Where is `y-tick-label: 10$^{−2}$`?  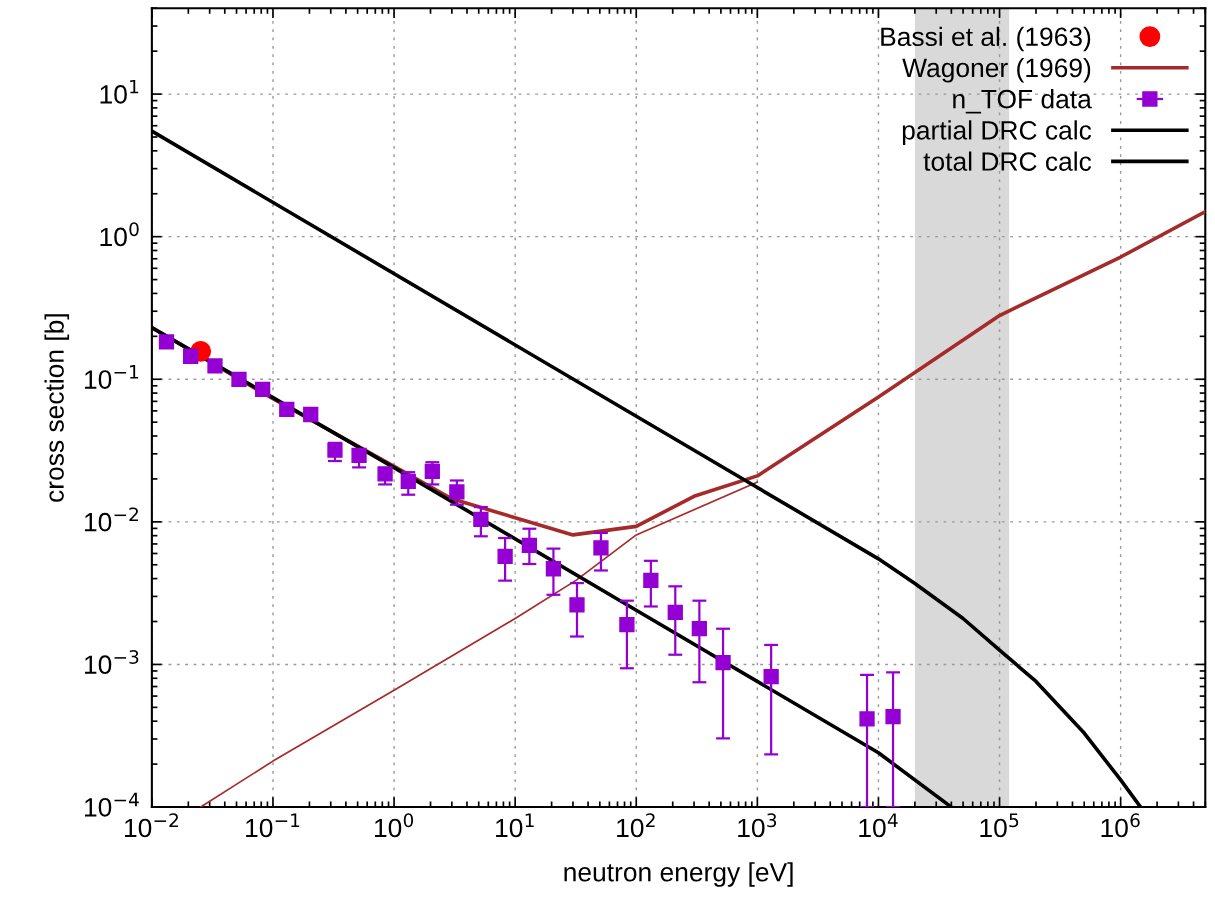 y-tick-label: 10$^{−2}$ is located at coordinates (111, 519).